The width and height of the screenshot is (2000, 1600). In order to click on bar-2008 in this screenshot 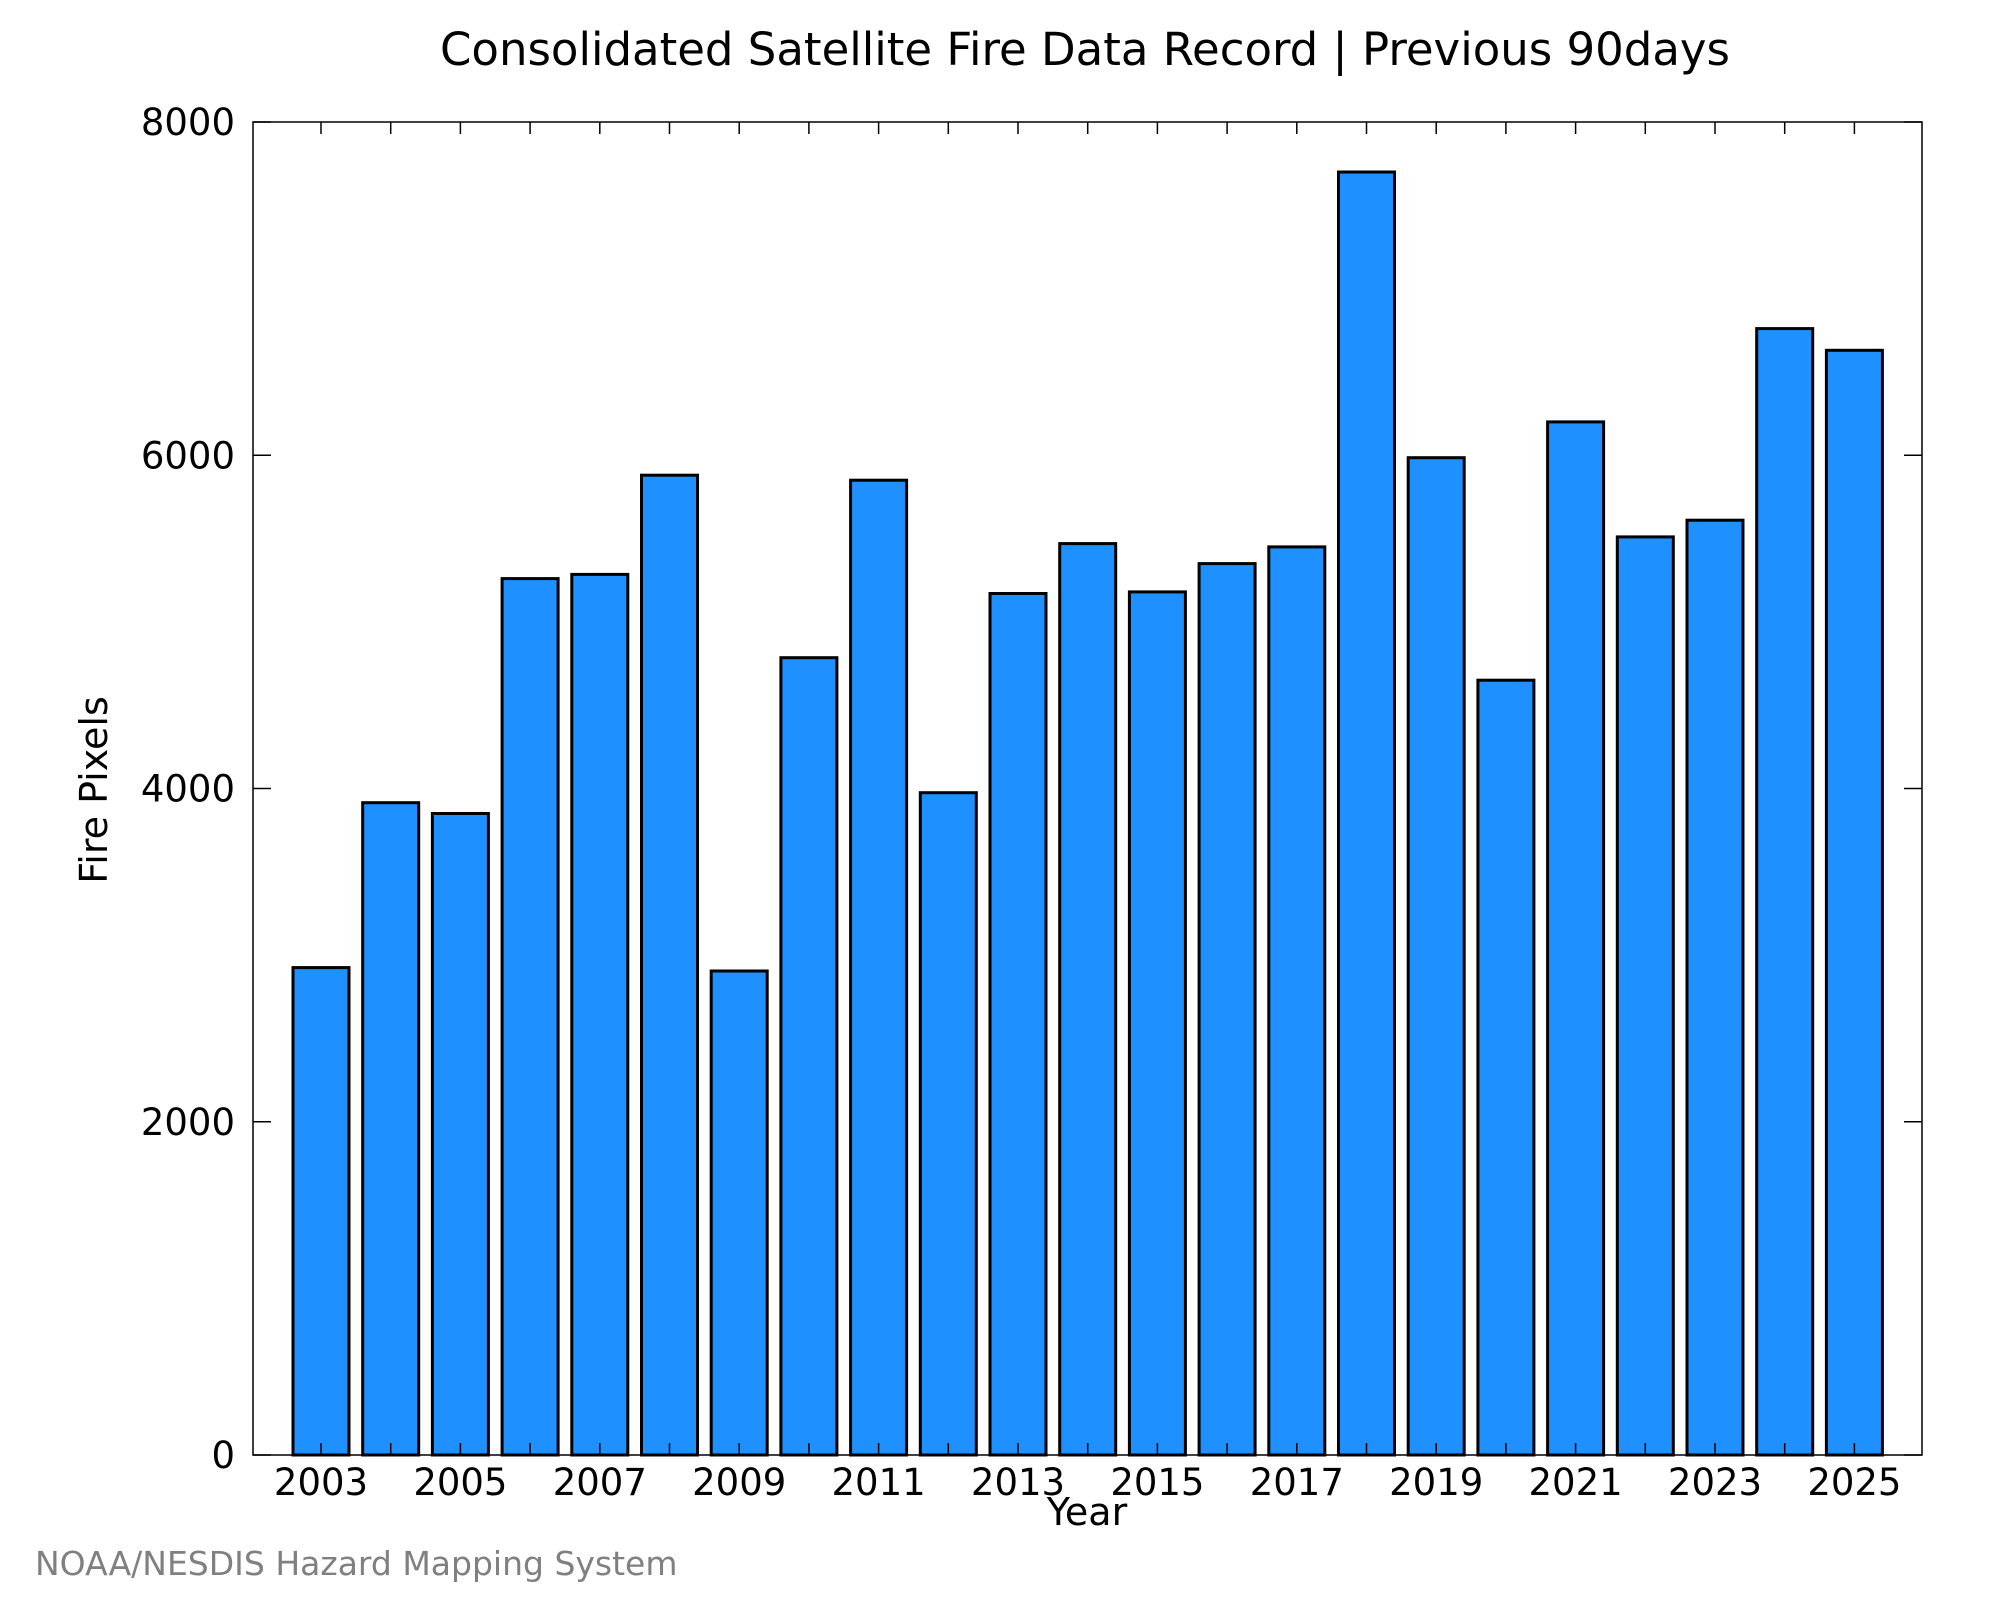, I will do `click(669, 965)`.